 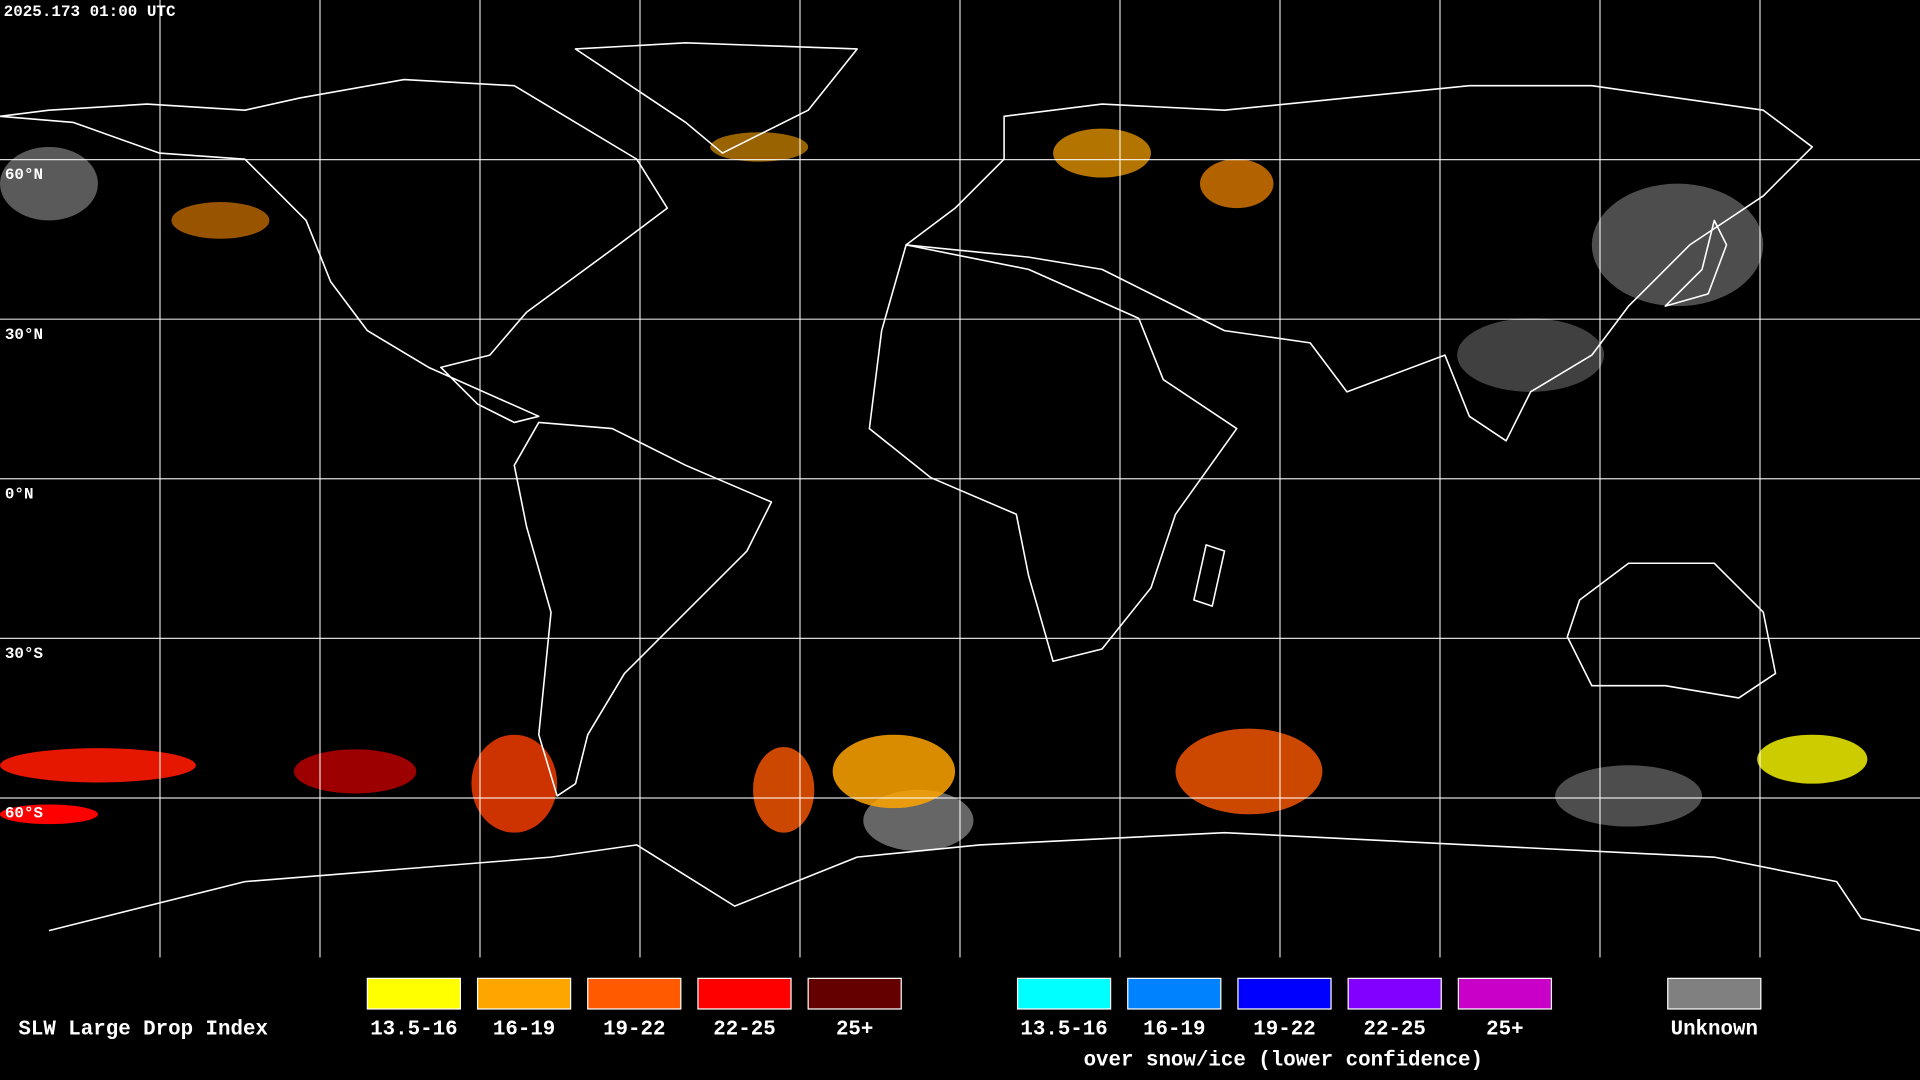 I want to click on legend-title: SLW Large Drop Index, so click(x=143, y=1030).